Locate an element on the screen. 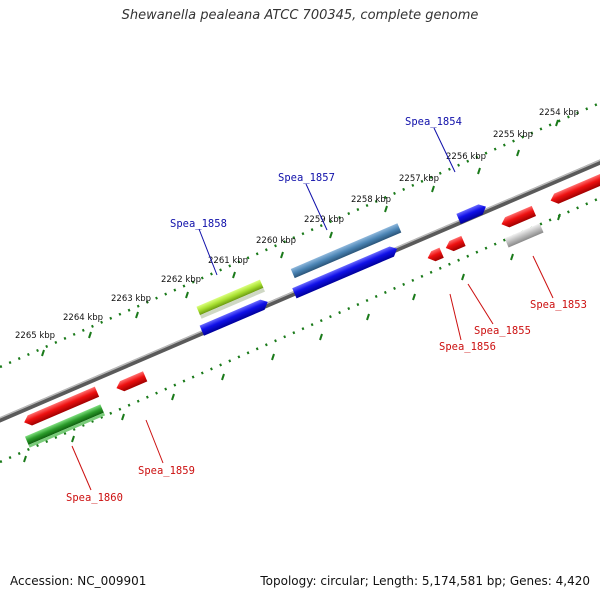 This screenshot has width=600, height=600. gene-label-spea-1855: Spea_1855 is located at coordinates (502, 331).